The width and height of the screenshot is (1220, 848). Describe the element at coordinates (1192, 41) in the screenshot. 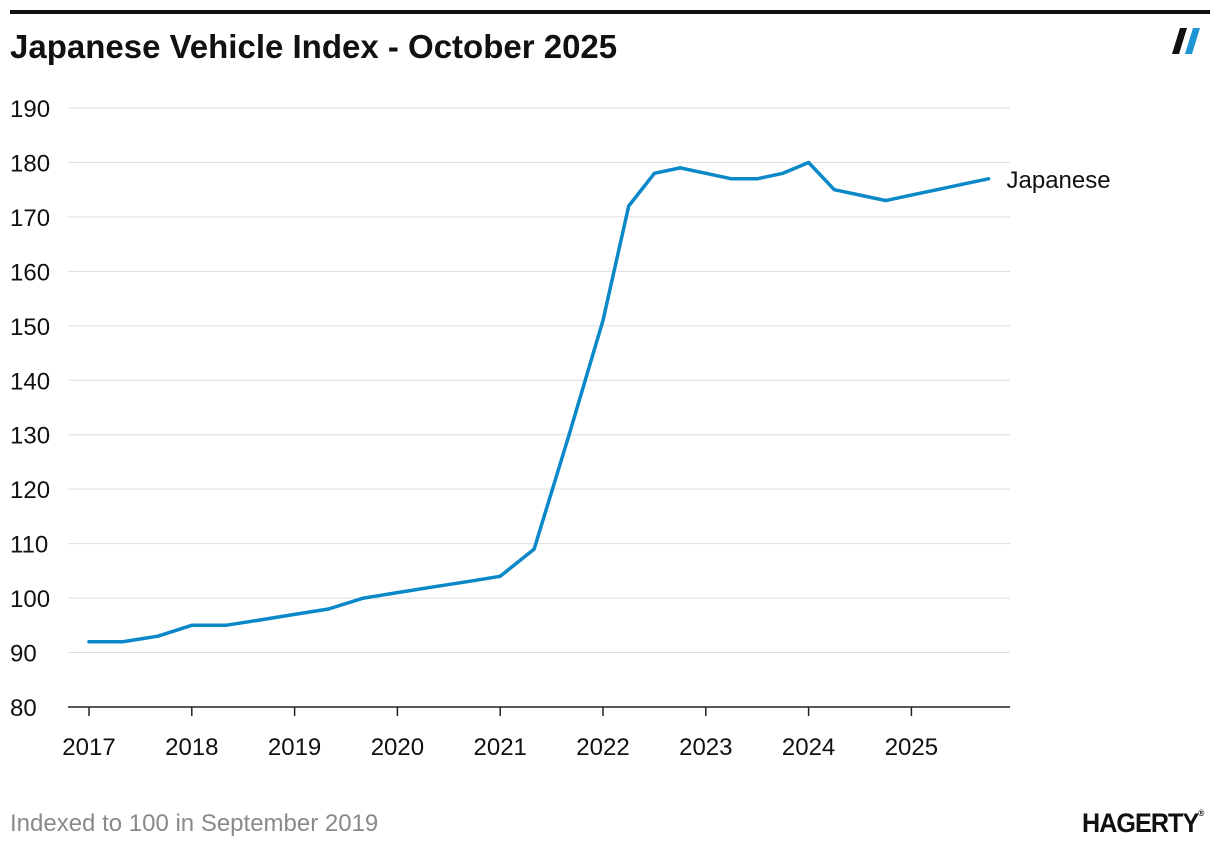

I see `logo-stroke-blue` at that location.